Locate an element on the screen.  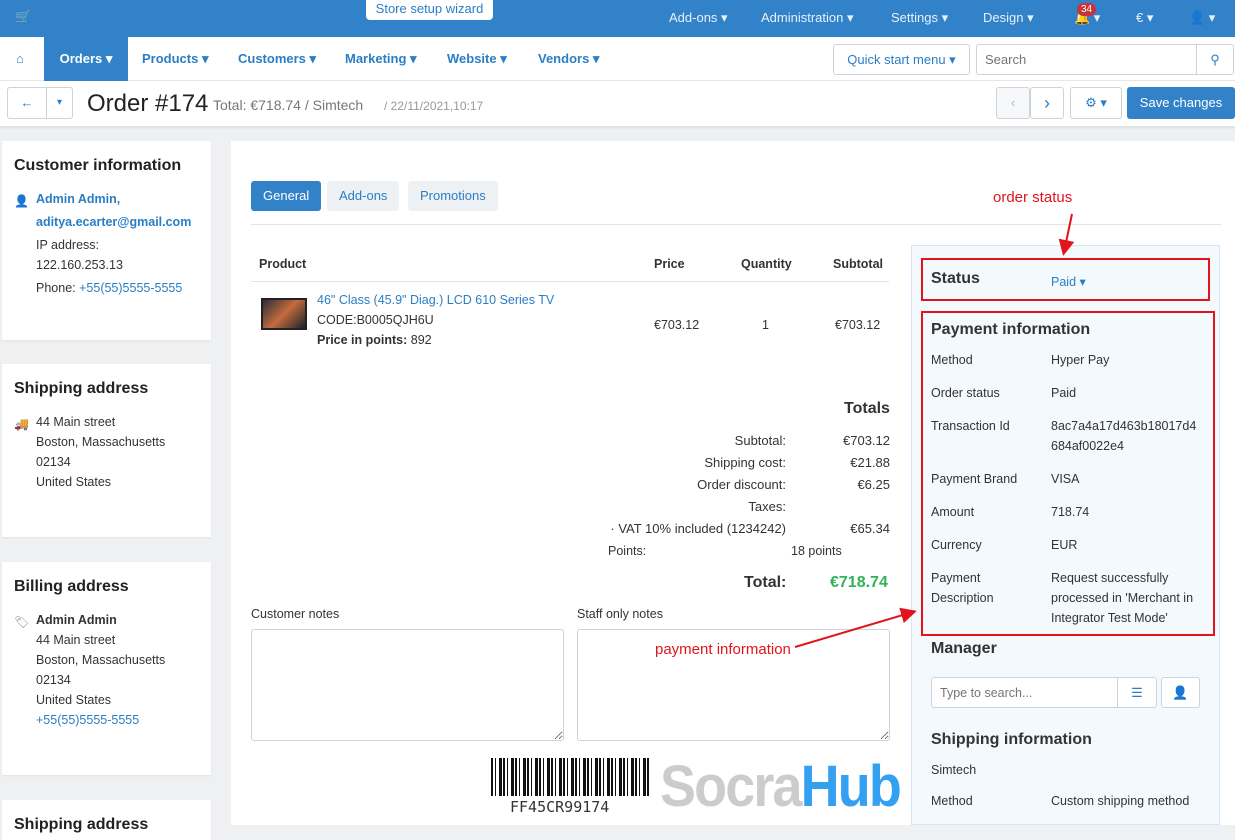
grand-total-label: Total: is located at coordinates (765, 582).